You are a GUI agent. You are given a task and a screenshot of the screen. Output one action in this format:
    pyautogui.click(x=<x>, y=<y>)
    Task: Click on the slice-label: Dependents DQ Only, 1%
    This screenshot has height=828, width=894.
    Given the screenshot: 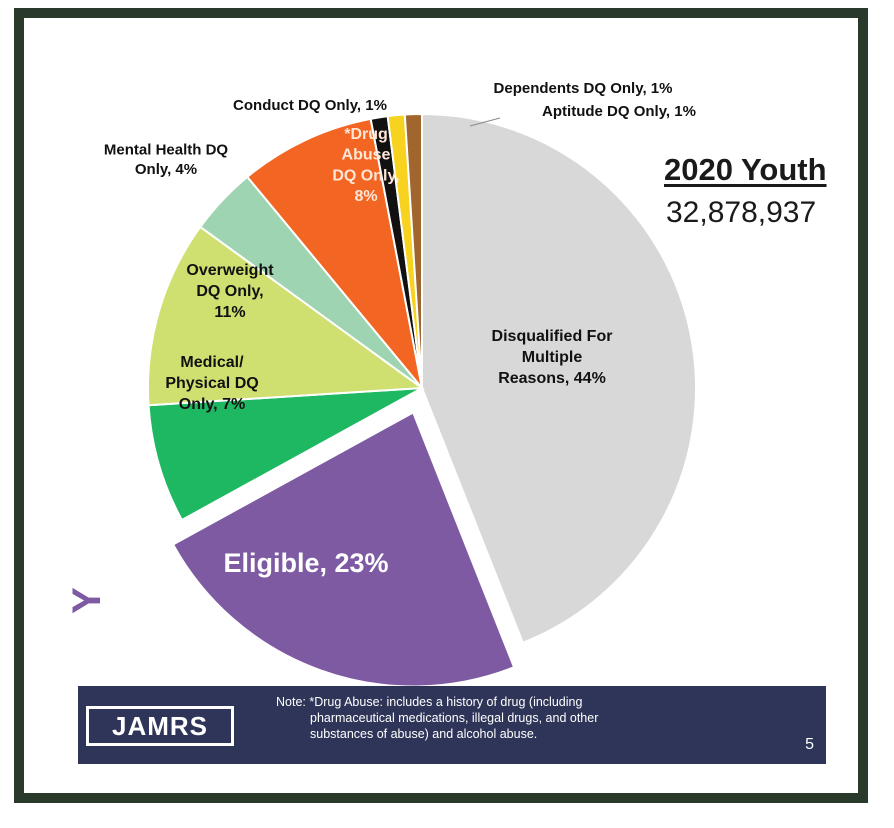 What is the action you would take?
    pyautogui.click(x=583, y=88)
    